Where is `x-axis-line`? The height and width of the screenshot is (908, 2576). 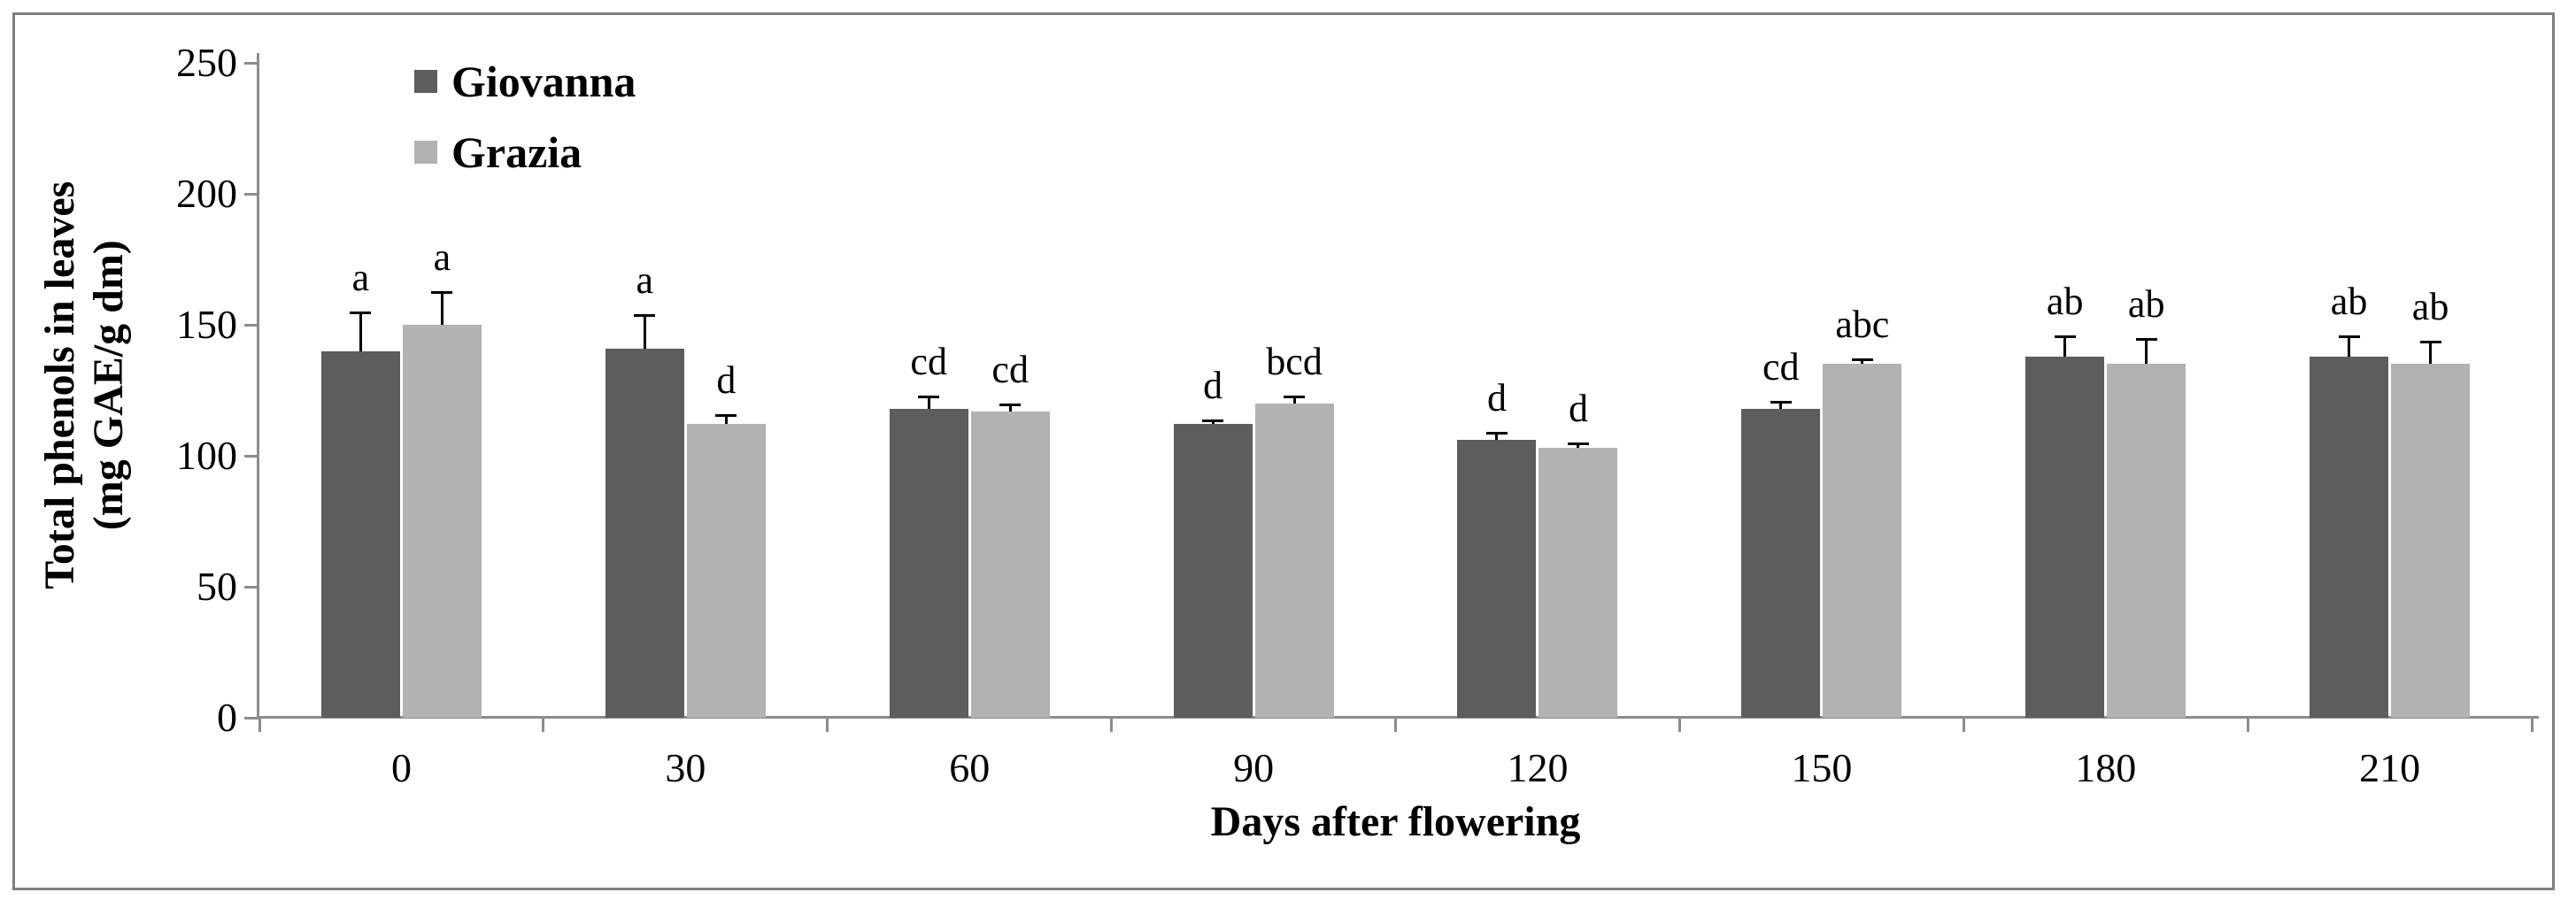 x-axis-line is located at coordinates (1398, 717).